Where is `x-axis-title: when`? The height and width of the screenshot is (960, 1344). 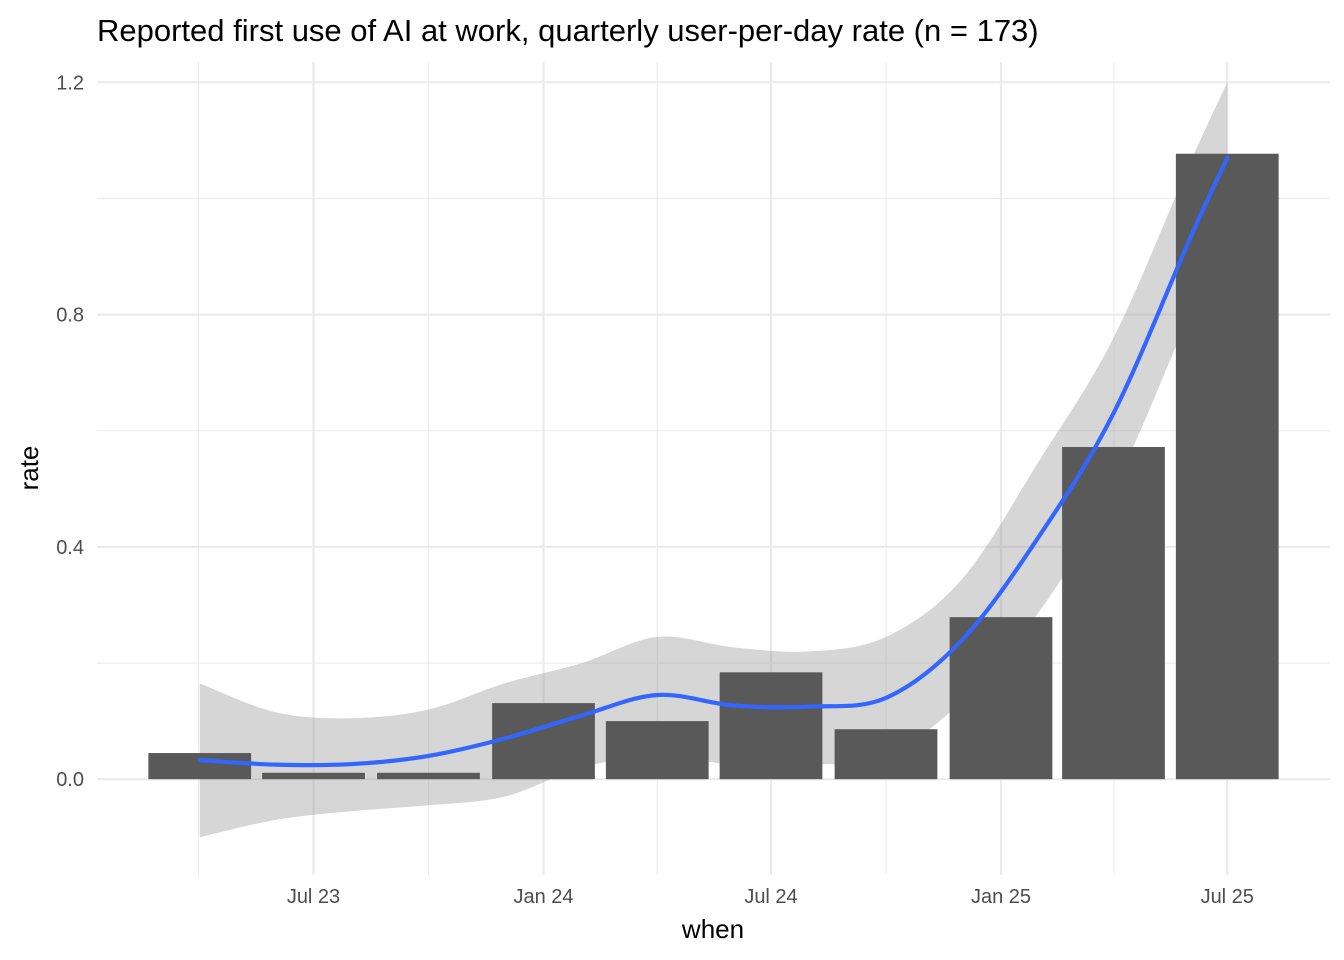 x-axis-title: when is located at coordinates (712, 929).